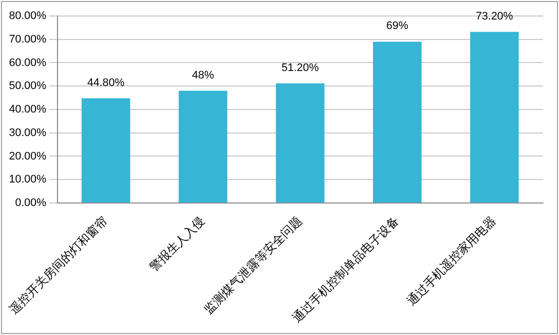  What do you see at coordinates (27, 132) in the screenshot?
I see `y-tick-label: 30.00%` at bounding box center [27, 132].